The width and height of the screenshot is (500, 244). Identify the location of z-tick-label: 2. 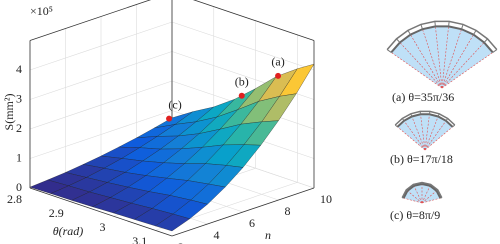
(19, 128).